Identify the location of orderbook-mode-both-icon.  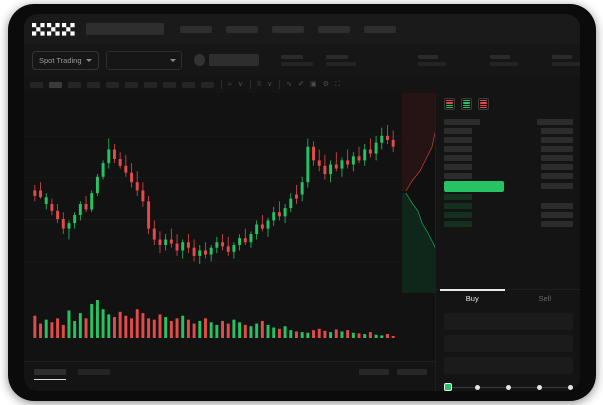
(449, 104).